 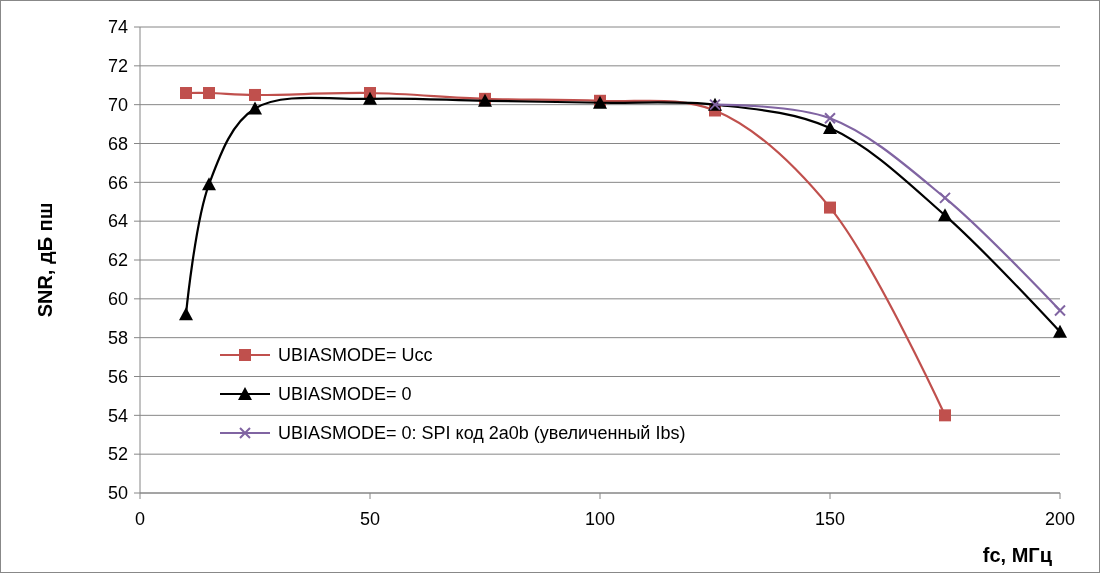 I want to click on x-tick-label: 150, so click(x=830, y=519).